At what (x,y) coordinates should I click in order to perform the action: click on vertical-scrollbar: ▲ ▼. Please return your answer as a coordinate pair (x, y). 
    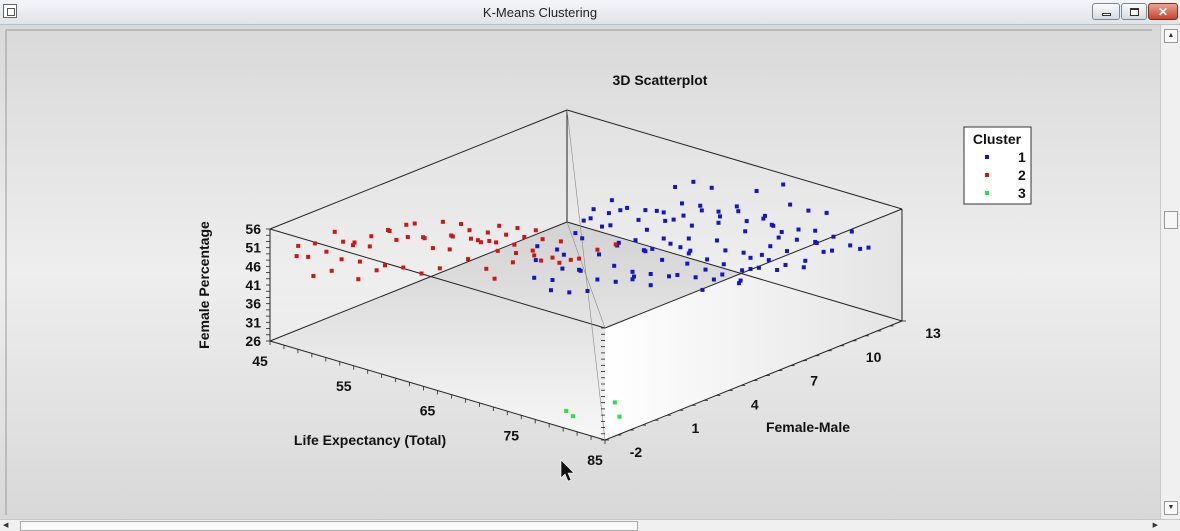
    Looking at the image, I should click on (1170, 272).